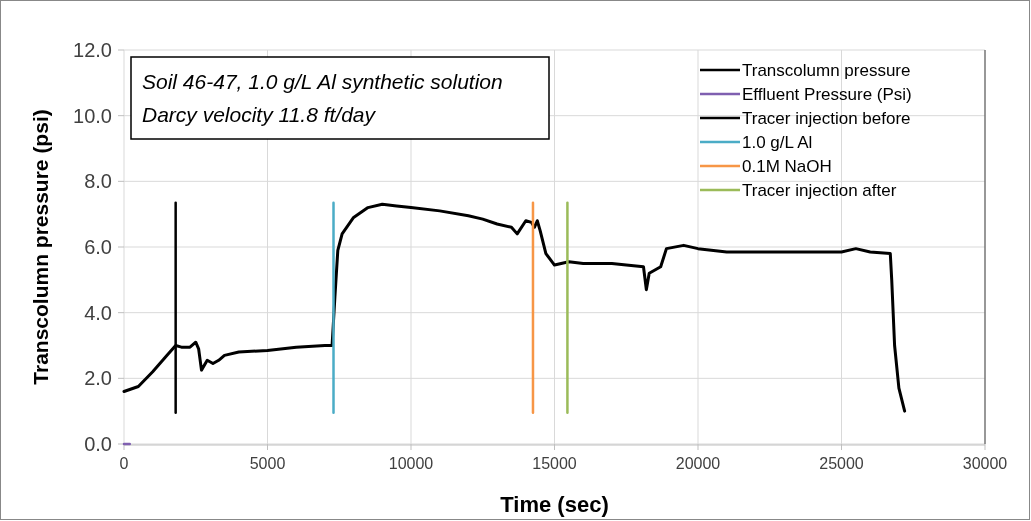 This screenshot has width=1031, height=521. Describe the element at coordinates (819, 190) in the screenshot. I see `legend-label: Tracer injection after` at that location.